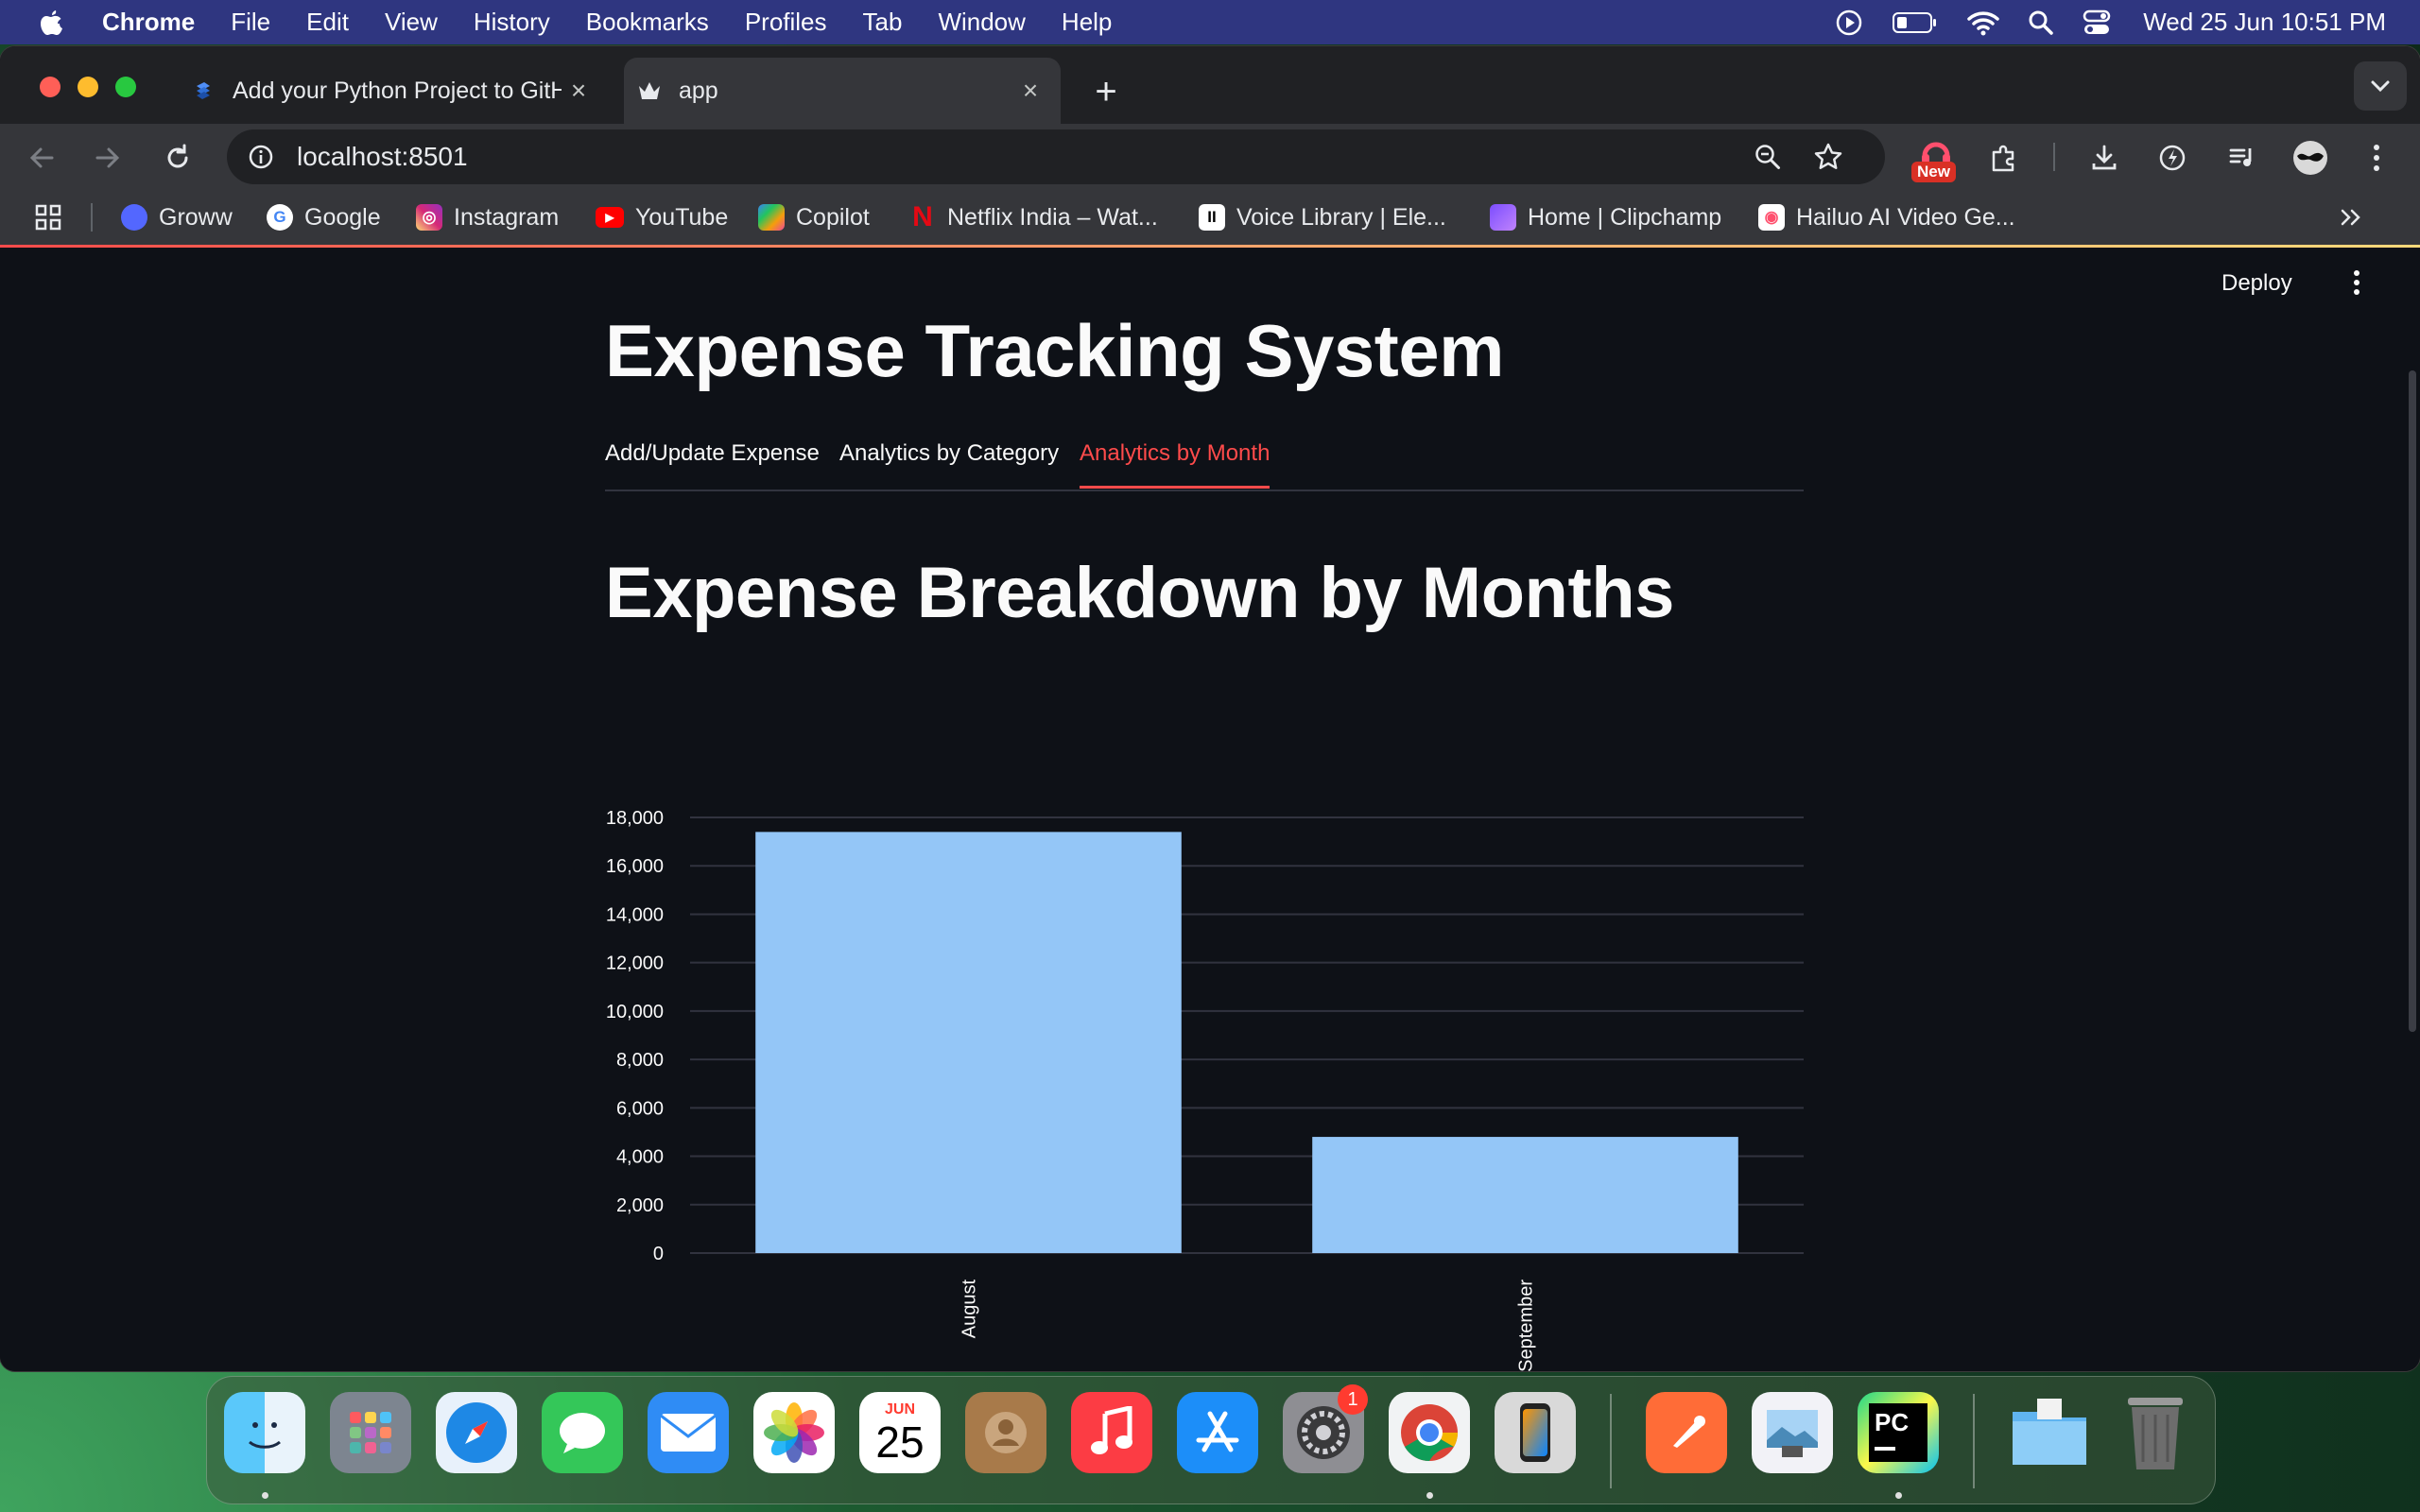 The width and height of the screenshot is (2420, 1512). Describe the element at coordinates (1605, 217) in the screenshot. I see `bookmark-clipchamp: Home | Clipchamp` at that location.